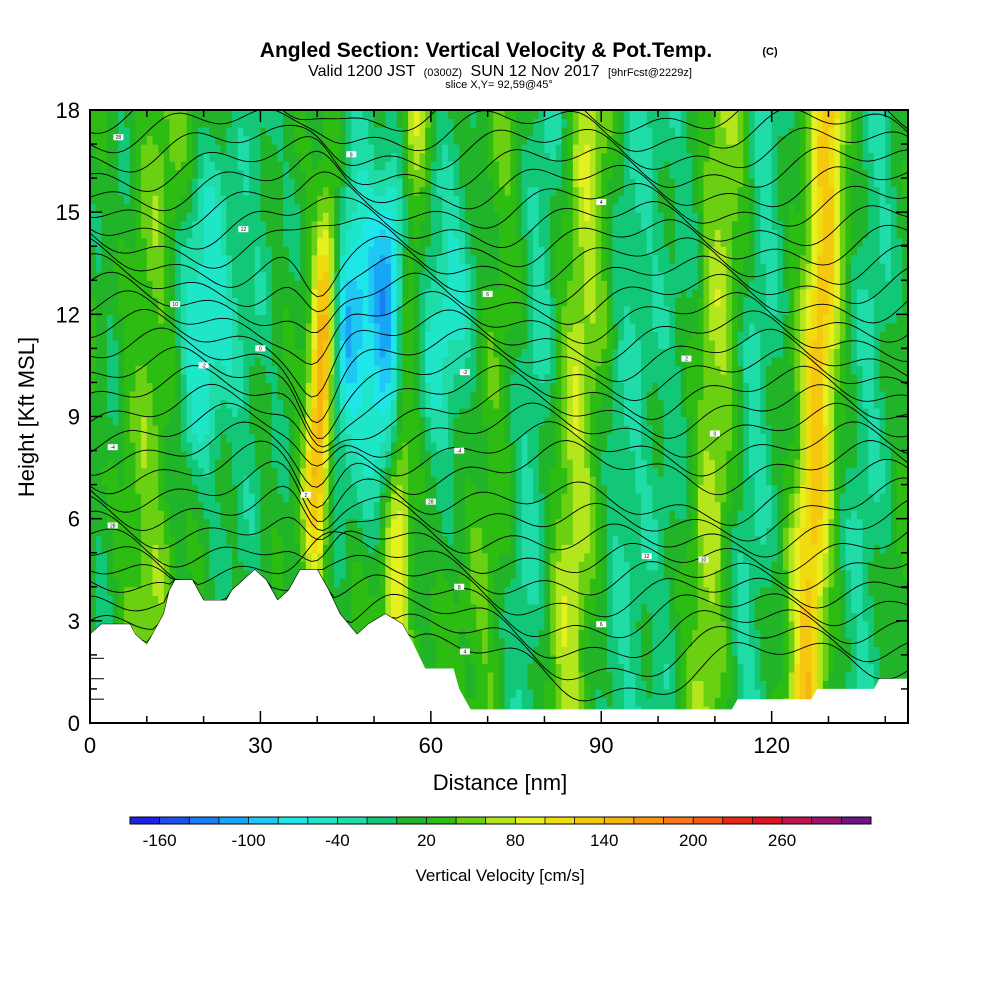 The height and width of the screenshot is (1000, 1000). What do you see at coordinates (443, 73) in the screenshot?
I see `subtitle-utc: (0300Z)` at bounding box center [443, 73].